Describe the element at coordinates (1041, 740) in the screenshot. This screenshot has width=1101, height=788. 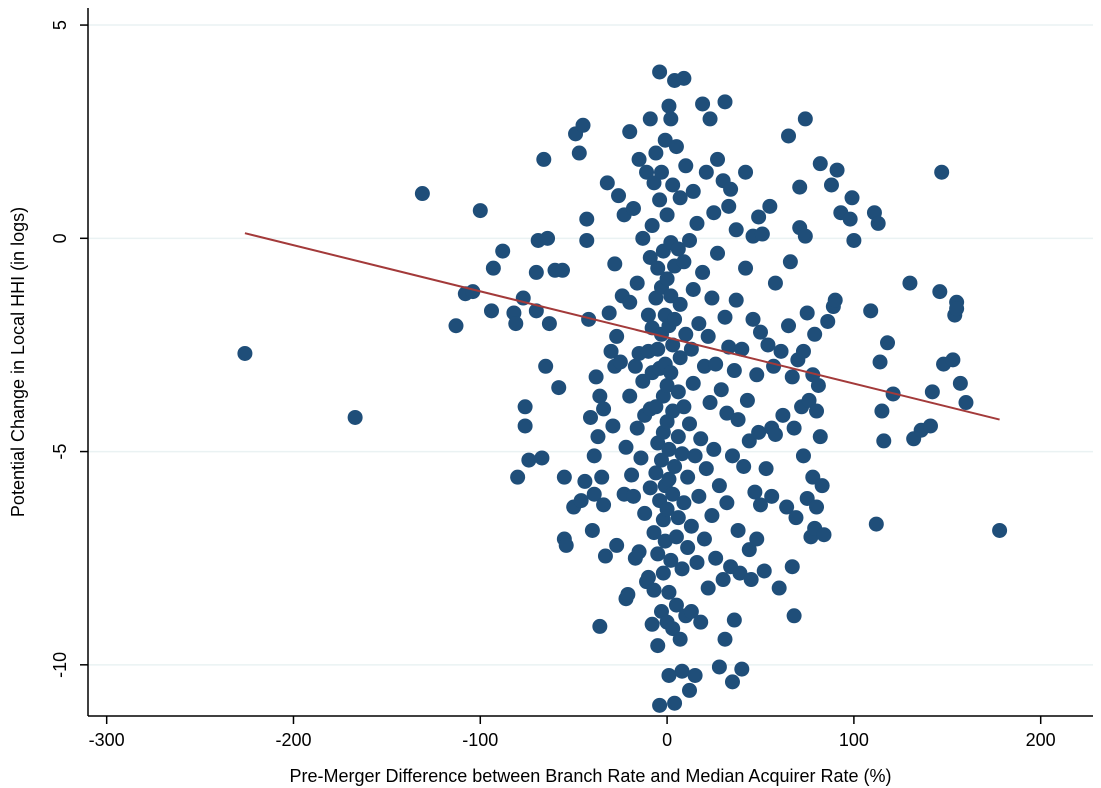
I see `x-tick-label: 200` at that location.